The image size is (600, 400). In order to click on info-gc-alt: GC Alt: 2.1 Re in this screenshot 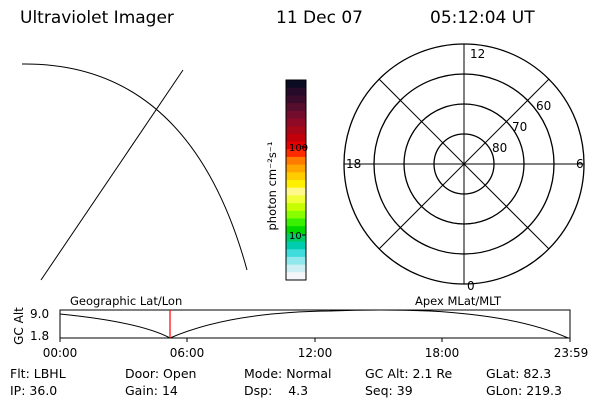, I will do `click(409, 373)`.